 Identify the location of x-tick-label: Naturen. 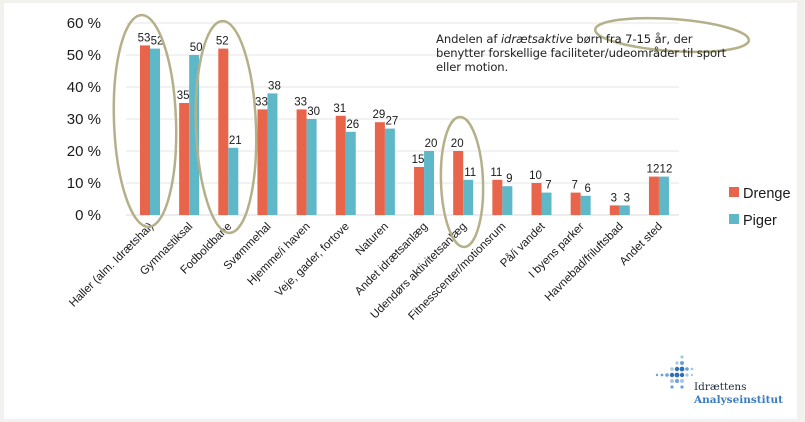
(372, 239).